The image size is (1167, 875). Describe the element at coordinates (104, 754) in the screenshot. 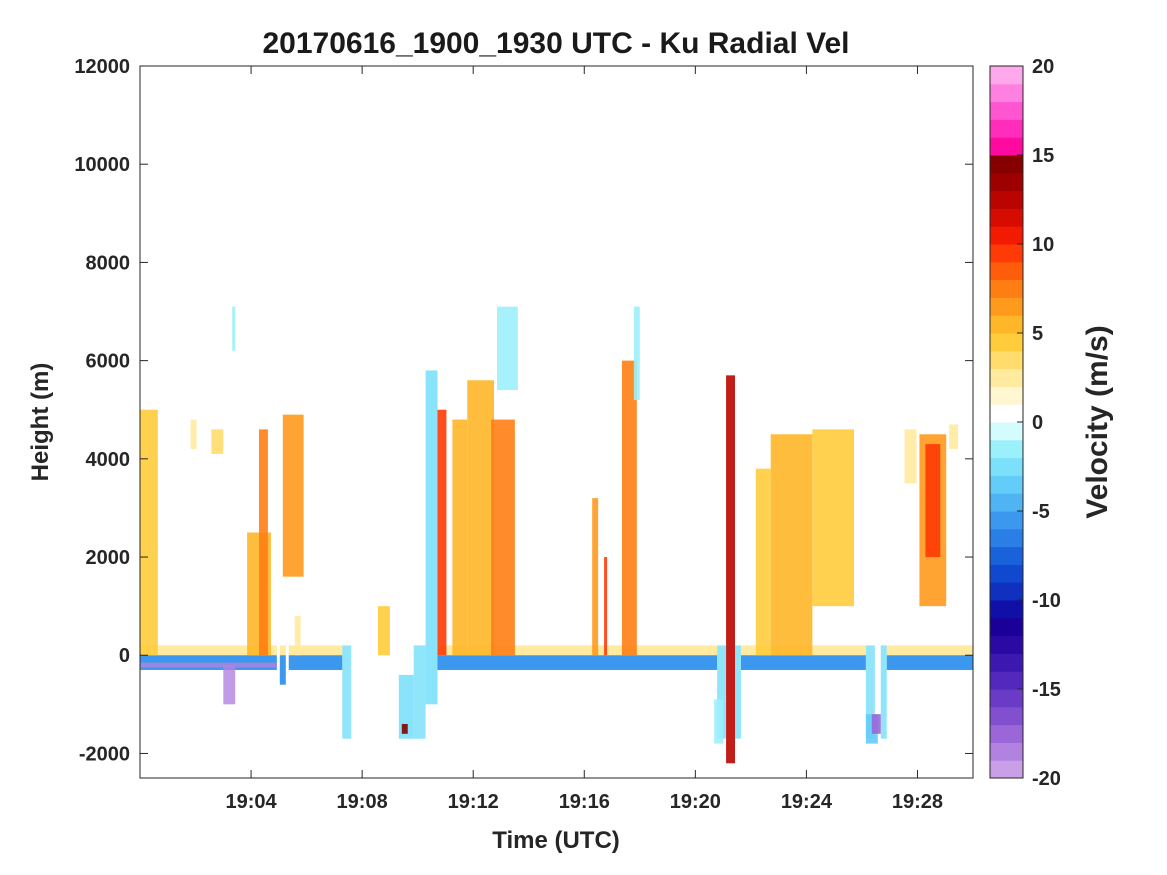

I see `y-tick-label: -2000` at that location.